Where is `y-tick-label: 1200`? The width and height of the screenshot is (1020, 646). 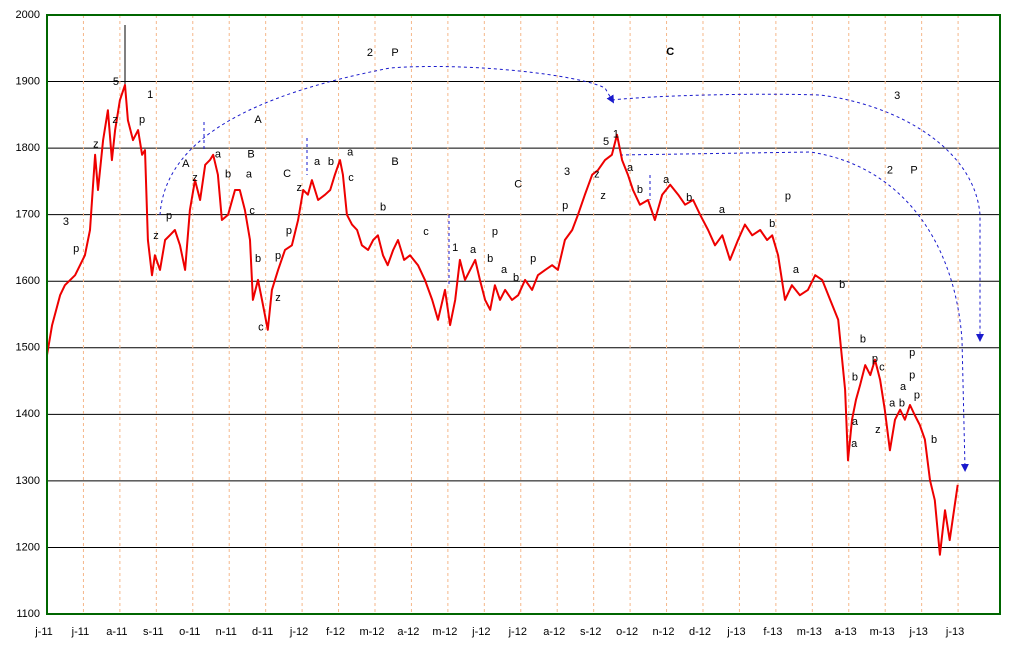 y-tick-label: 1200 is located at coordinates (28, 547).